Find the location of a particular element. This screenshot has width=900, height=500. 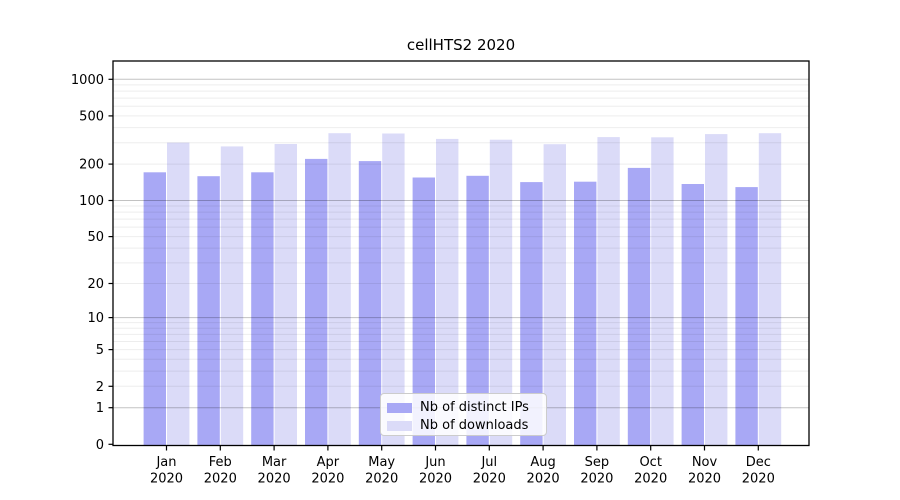

y-tick-label: 0 is located at coordinates (100, 445).